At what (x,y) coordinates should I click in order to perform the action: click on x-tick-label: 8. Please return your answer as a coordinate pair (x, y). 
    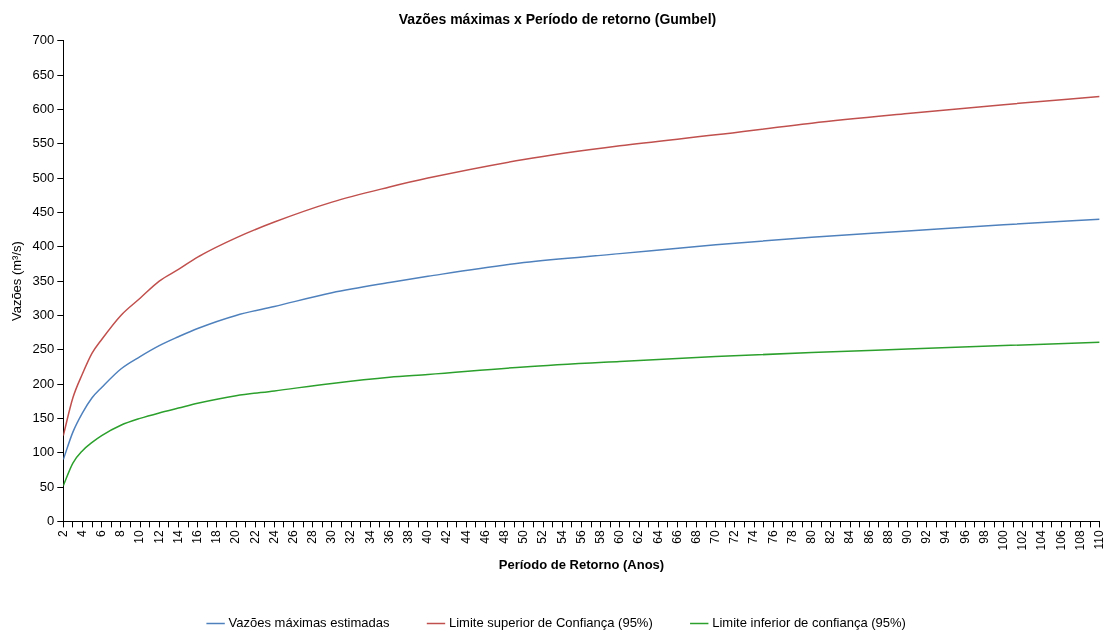
    Looking at the image, I should click on (120, 534).